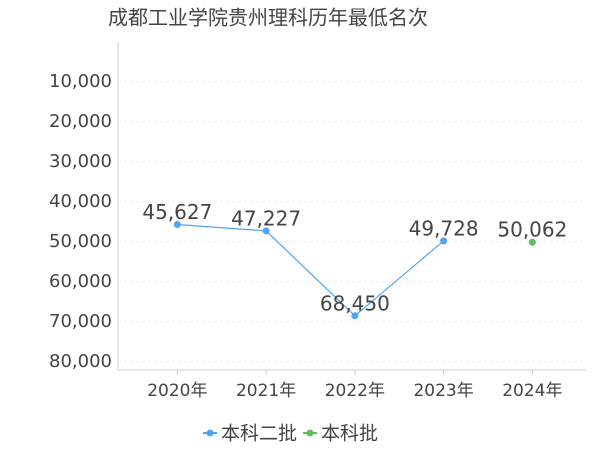 Image resolution: width=600 pixels, height=450 pixels. Describe the element at coordinates (80, 361) in the screenshot. I see `y-tick-label: 80,000` at that location.